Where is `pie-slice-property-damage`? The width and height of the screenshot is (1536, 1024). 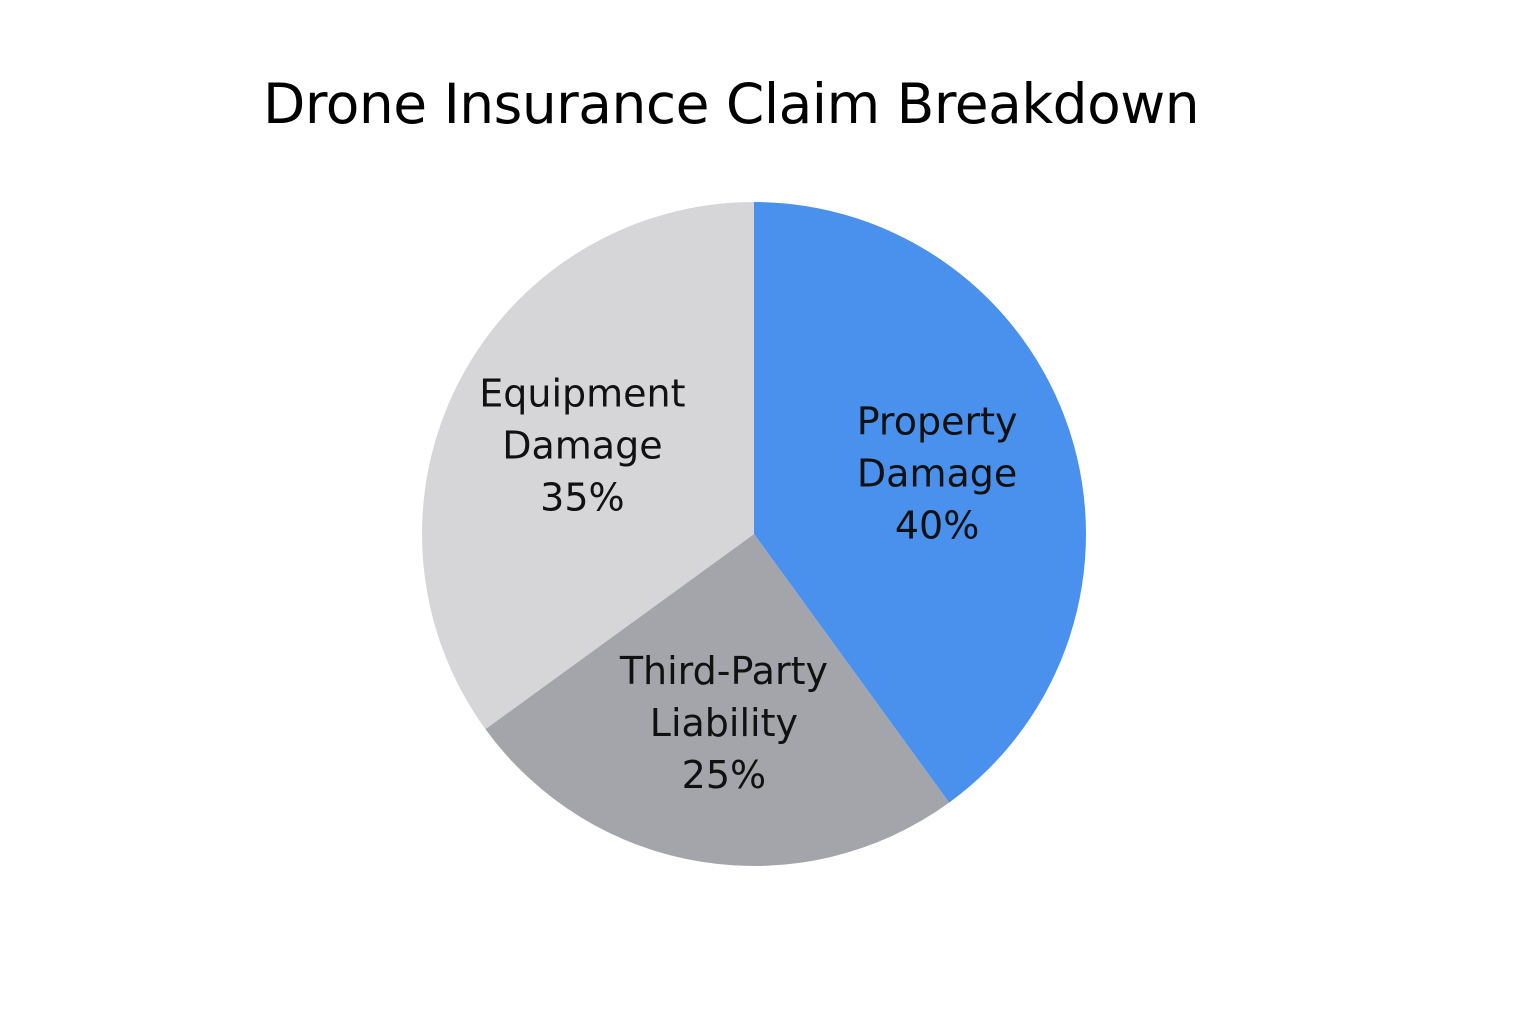 pie-slice-property-damage is located at coordinates (920, 502).